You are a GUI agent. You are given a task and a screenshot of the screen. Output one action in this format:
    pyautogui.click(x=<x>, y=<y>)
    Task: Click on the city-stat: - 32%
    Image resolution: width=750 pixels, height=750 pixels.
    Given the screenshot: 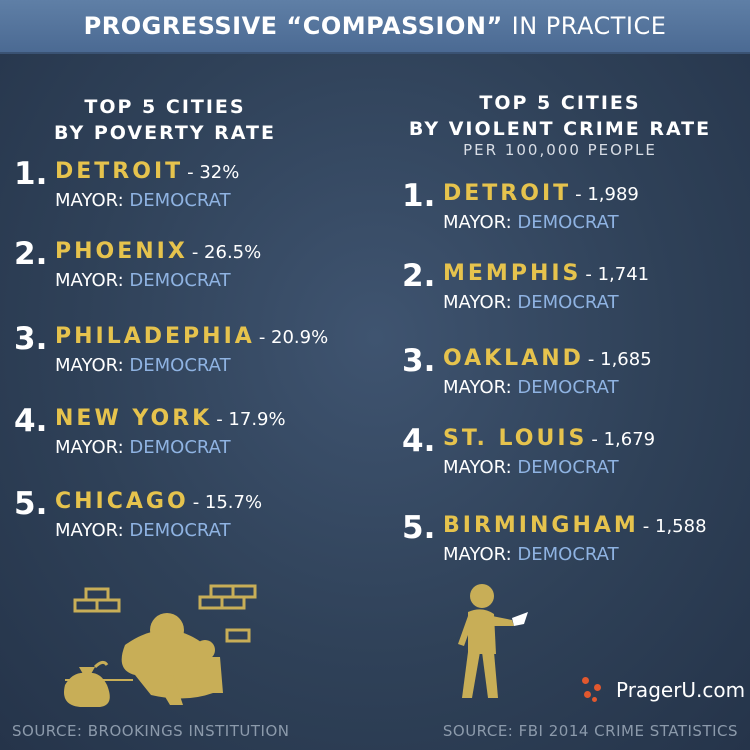 What is the action you would take?
    pyautogui.click(x=213, y=172)
    